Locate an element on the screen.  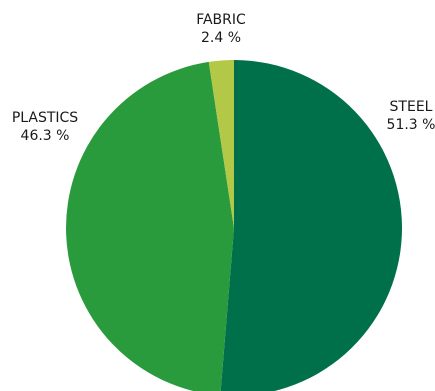
pie-slice-fabric is located at coordinates (221, 144).